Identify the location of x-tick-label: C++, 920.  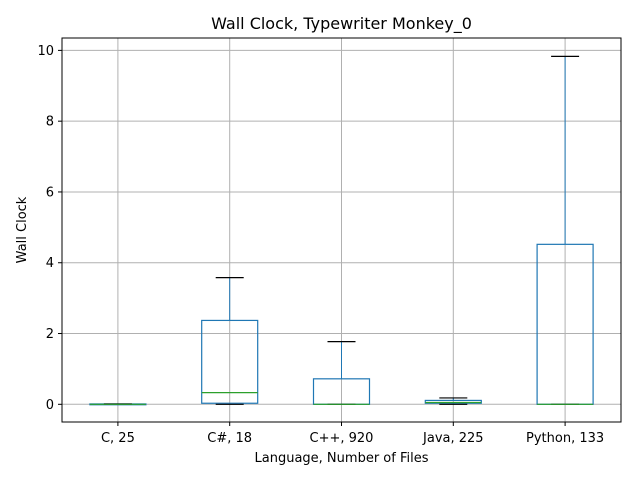
(342, 438).